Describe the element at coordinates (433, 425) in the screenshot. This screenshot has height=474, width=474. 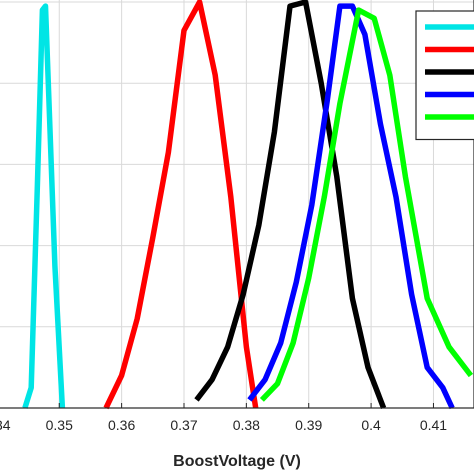
I see `x-tick-label: 0.41` at that location.